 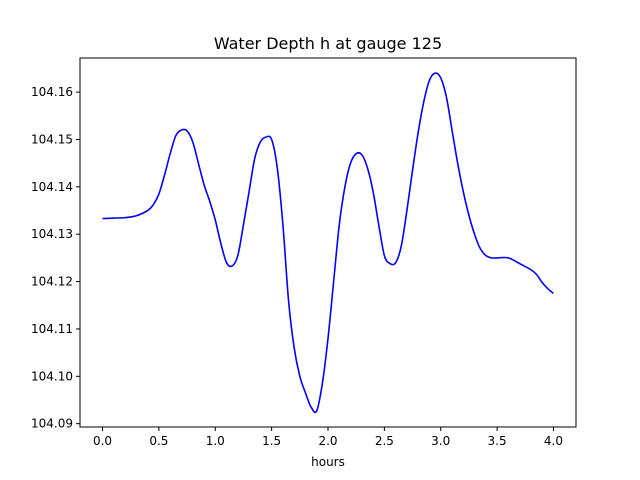 What do you see at coordinates (52, 187) in the screenshot?
I see `y-tick-label: 104.14` at bounding box center [52, 187].